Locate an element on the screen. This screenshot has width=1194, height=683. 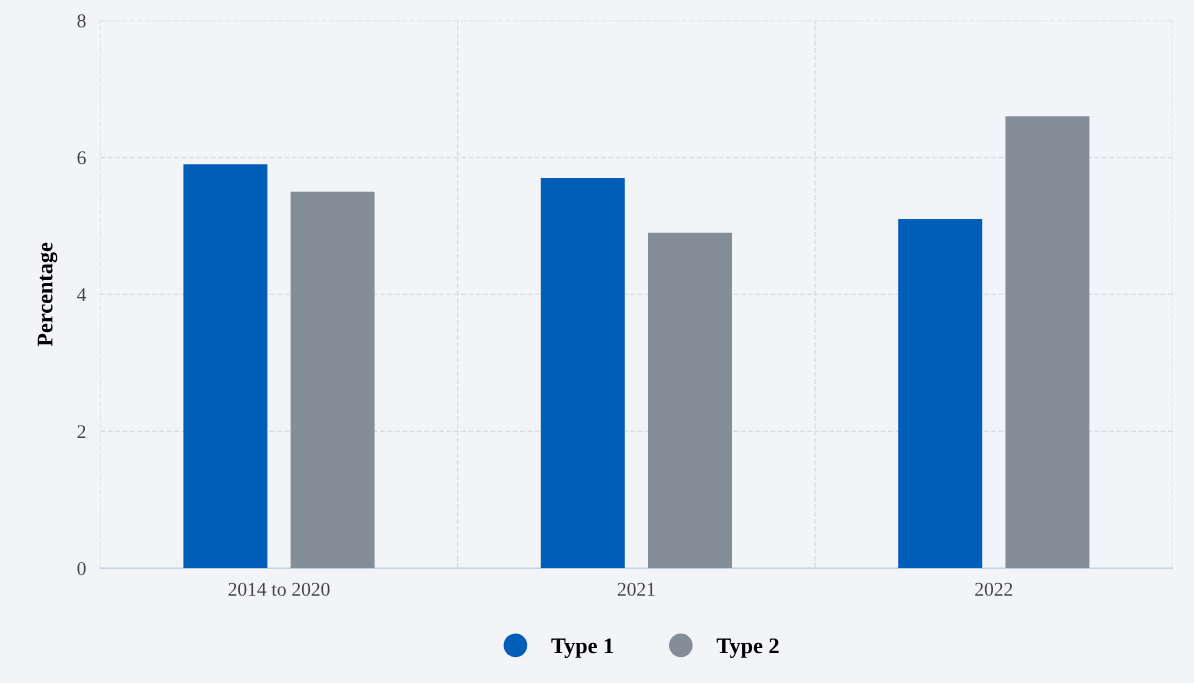
y-tick-label: 4 is located at coordinates (82, 295).